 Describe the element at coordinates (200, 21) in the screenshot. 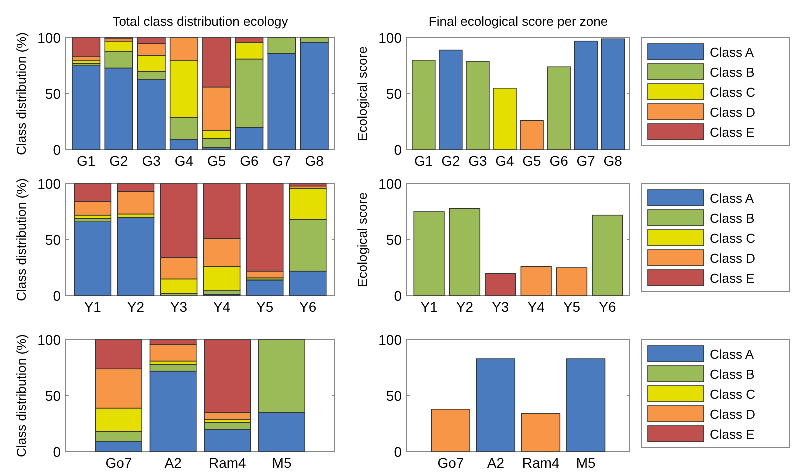

I see `chart-title: Total class distribution ecology` at that location.